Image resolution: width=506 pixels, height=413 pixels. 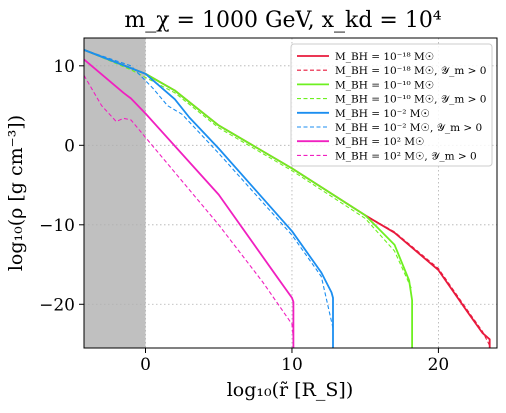 I want to click on y-tick-label-2: −10, so click(x=57, y=226).